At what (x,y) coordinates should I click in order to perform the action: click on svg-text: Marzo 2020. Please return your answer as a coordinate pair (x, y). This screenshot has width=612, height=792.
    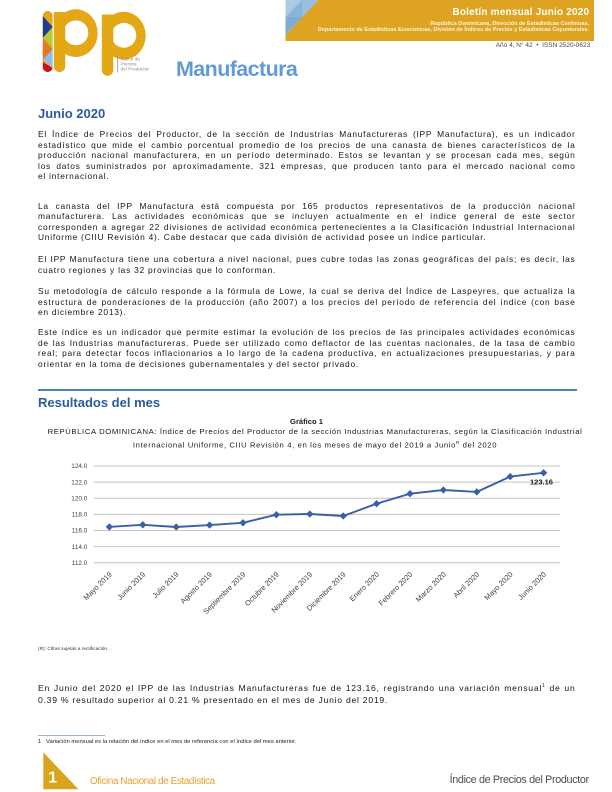
    Looking at the image, I should click on (431, 587).